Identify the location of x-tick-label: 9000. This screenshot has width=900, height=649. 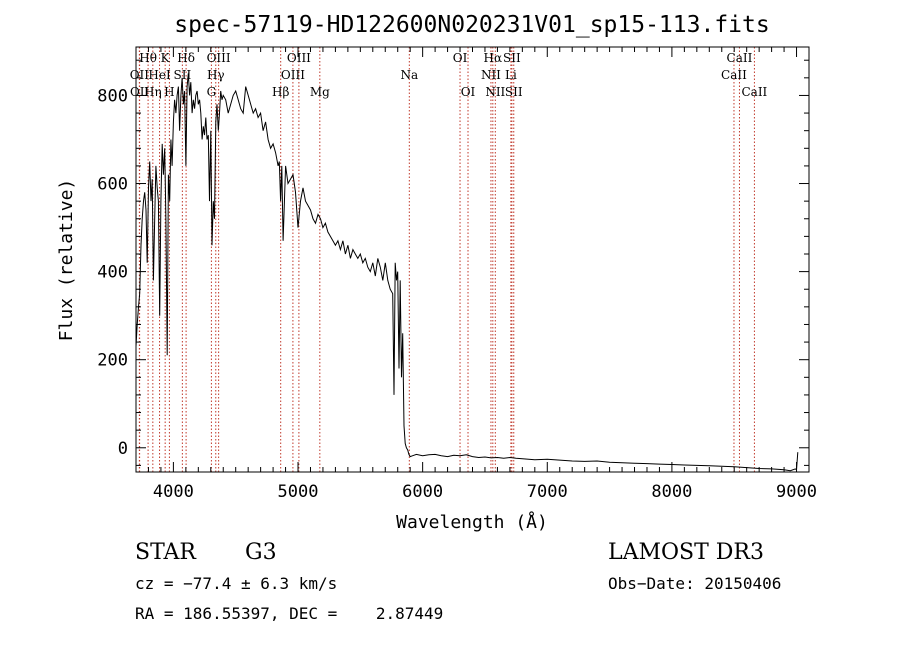
(796, 492).